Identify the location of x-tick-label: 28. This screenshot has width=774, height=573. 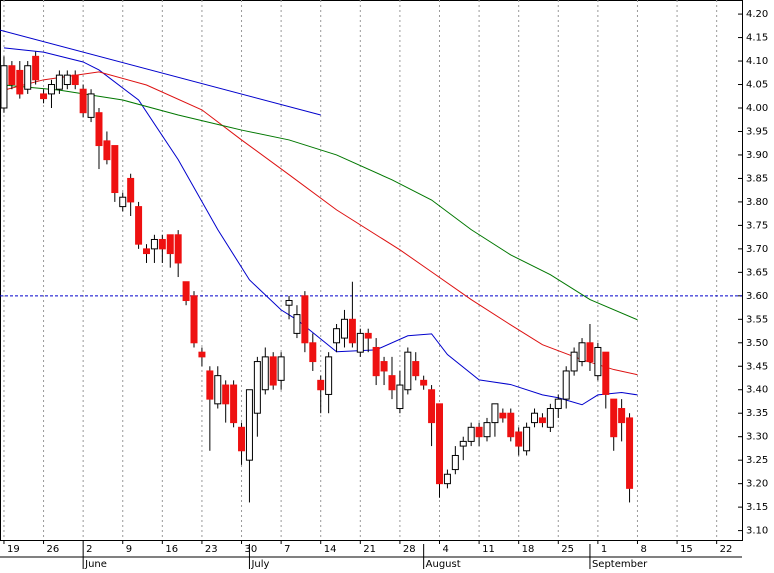
(409, 549).